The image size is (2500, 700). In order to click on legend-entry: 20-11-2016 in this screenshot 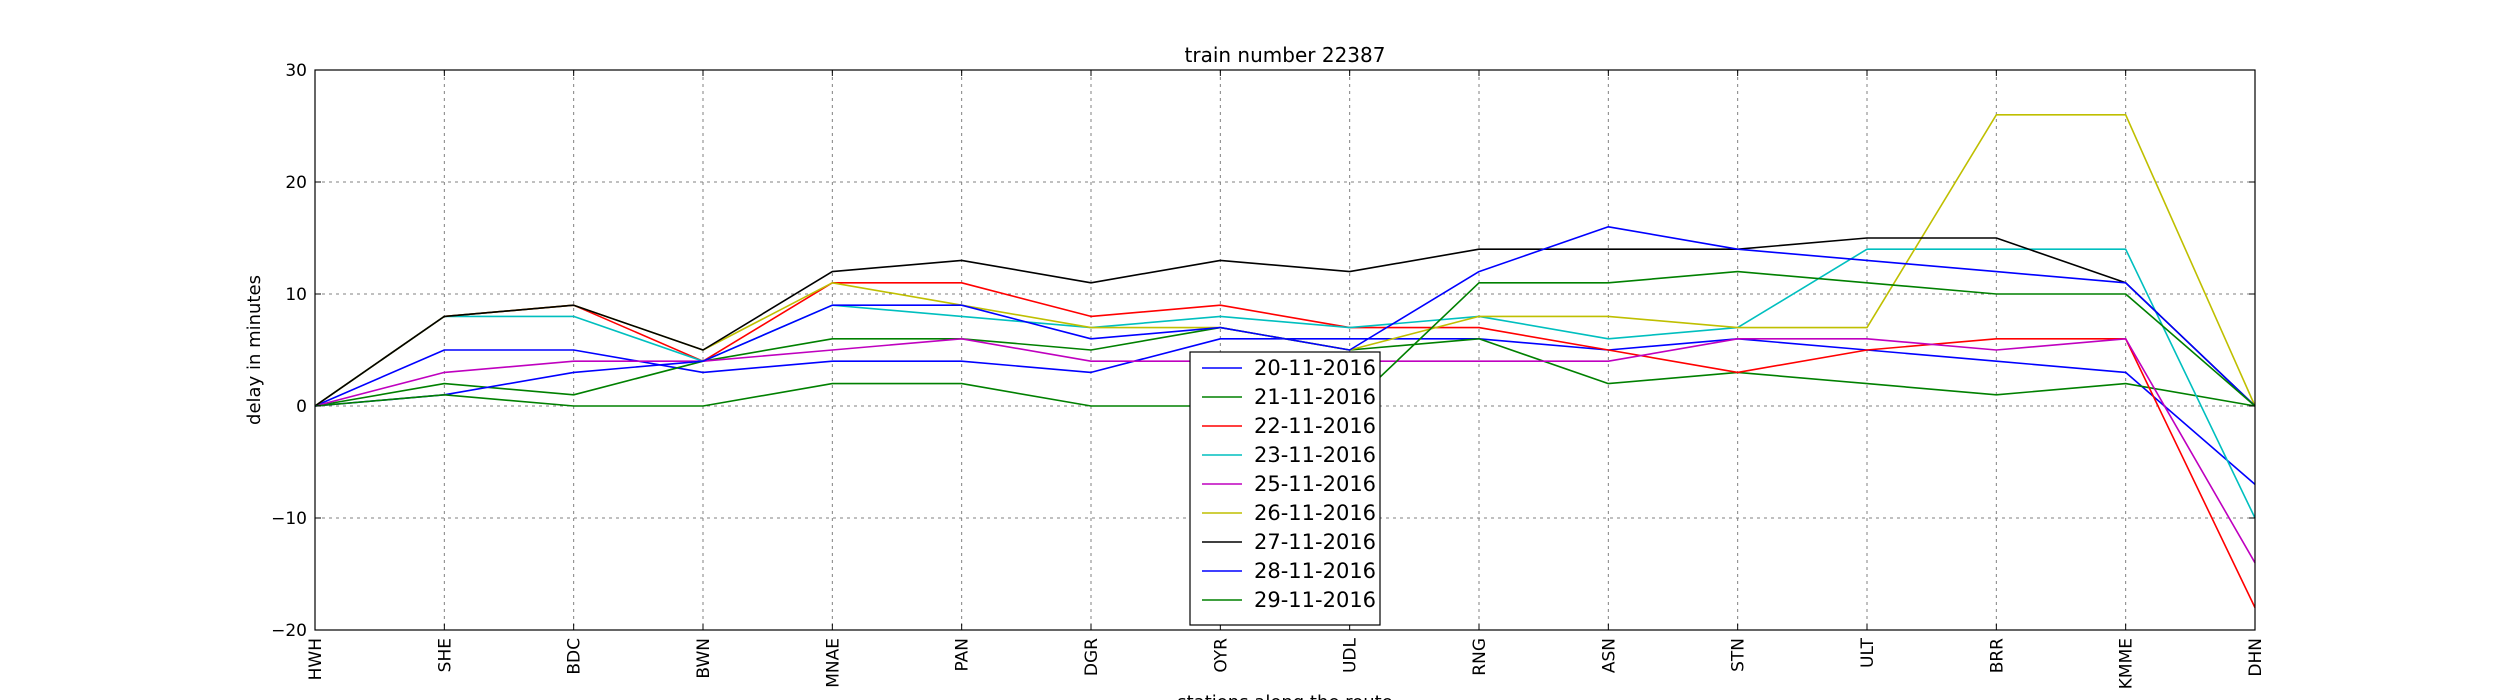, I will do `click(1315, 368)`.